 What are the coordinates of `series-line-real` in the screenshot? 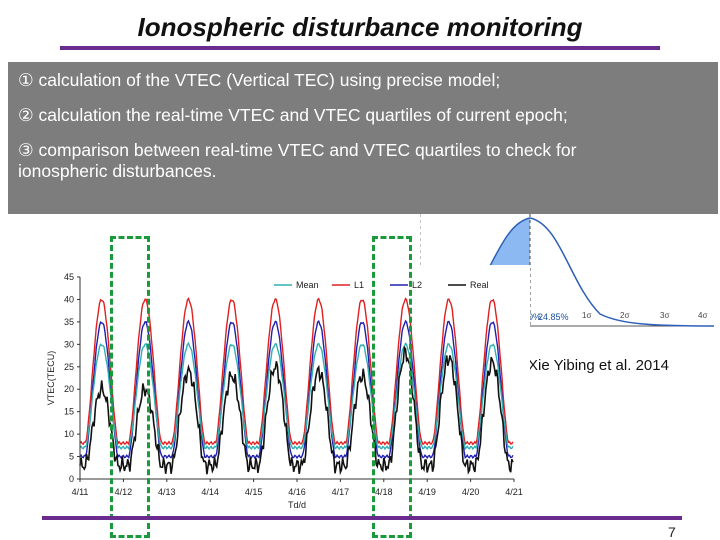 It's located at (296, 410).